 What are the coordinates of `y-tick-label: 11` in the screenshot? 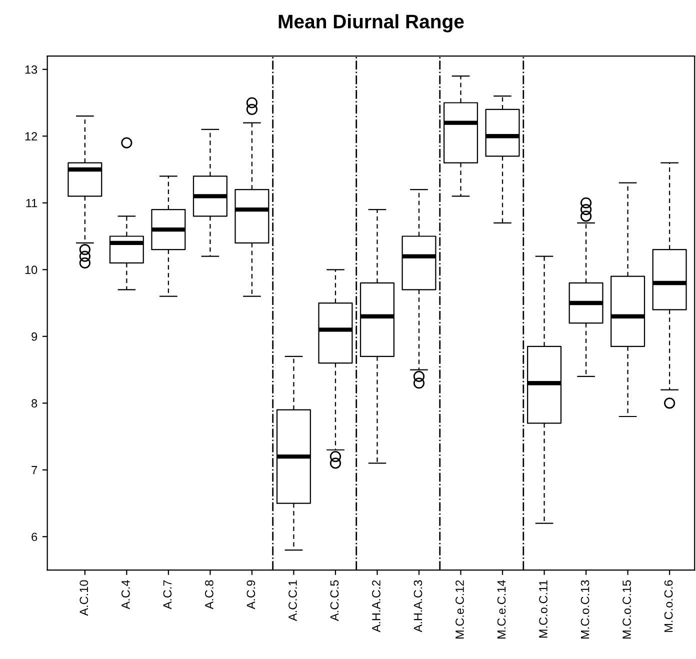 It's located at (32, 203).